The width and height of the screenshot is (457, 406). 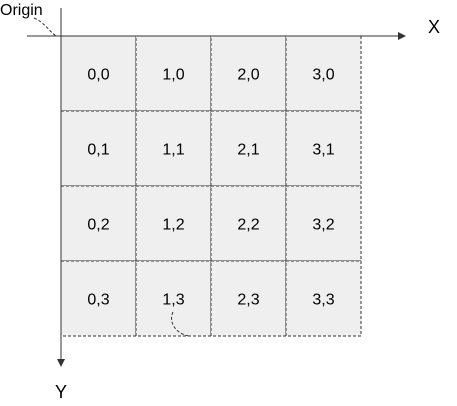 I want to click on grid-cell-label: 3,3, so click(x=323, y=300).